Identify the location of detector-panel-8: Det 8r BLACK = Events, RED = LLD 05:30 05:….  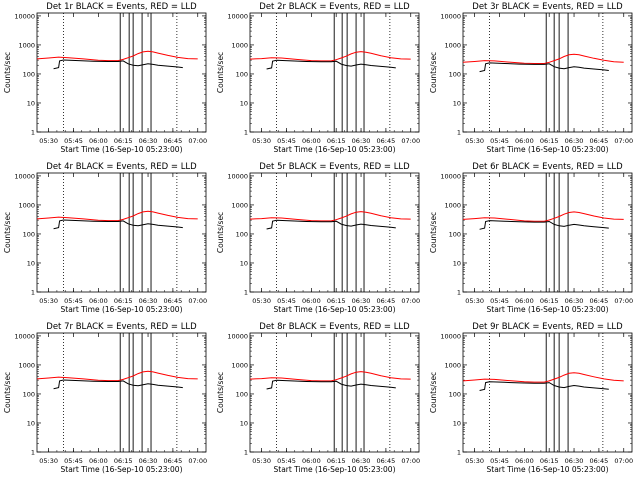
(319, 400).